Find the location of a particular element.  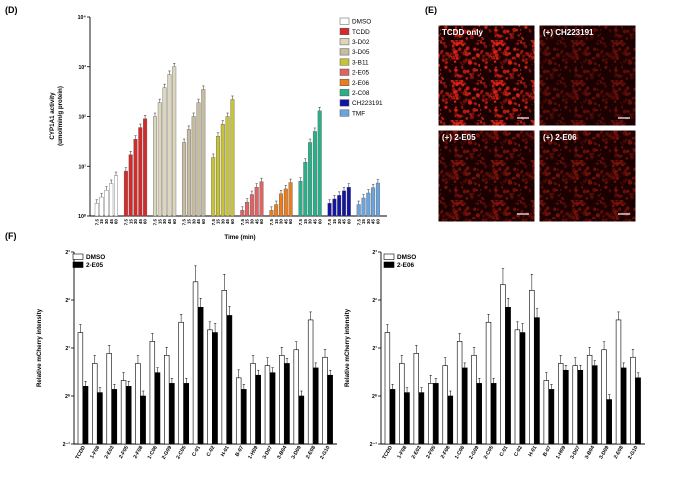

bar-DMSO-3-B04 is located at coordinates (589, 399).